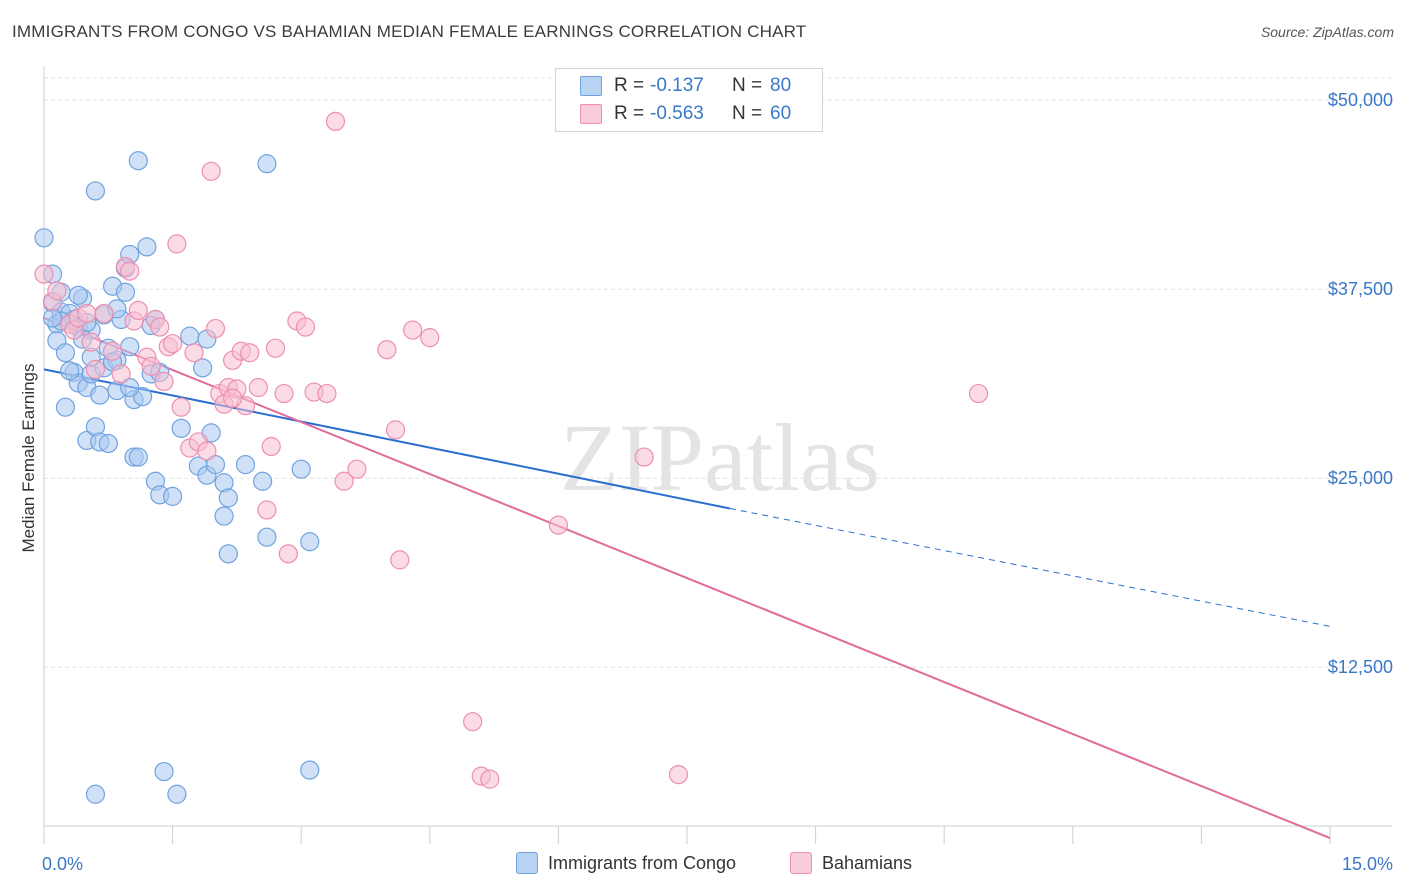 The height and width of the screenshot is (892, 1406). I want to click on series-legend-bahamians: Bahamians, so click(851, 863).